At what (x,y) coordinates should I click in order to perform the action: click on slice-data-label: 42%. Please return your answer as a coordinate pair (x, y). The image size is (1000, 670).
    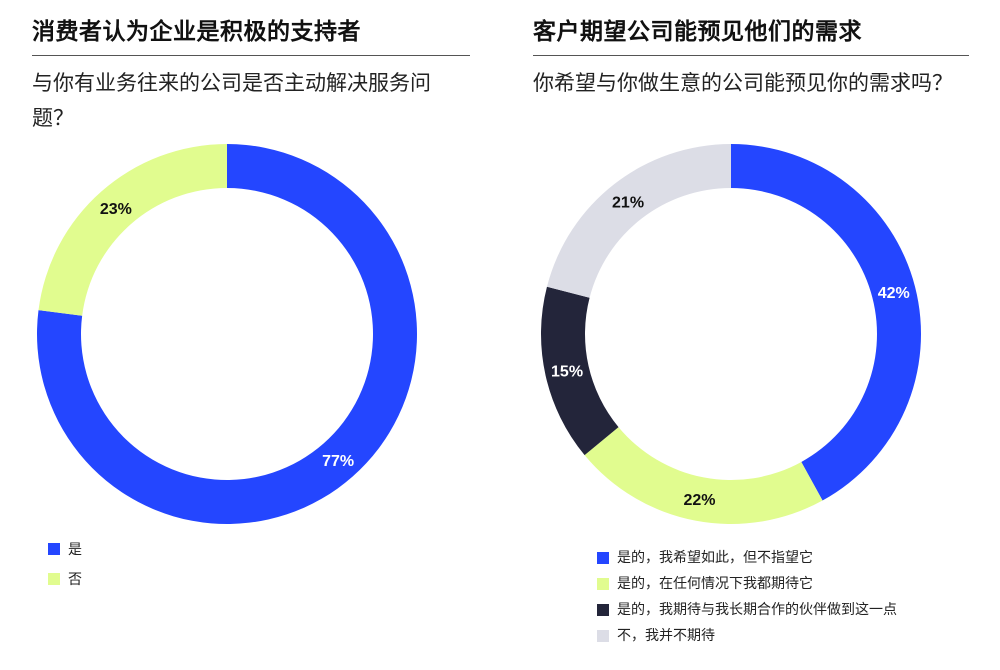
    Looking at the image, I should click on (894, 293).